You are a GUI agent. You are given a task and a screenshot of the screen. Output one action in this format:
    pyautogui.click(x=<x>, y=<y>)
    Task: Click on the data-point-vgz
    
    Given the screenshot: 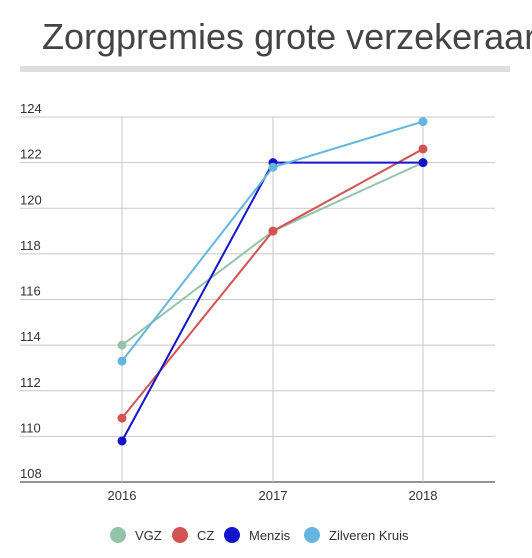 What is the action you would take?
    pyautogui.click(x=122, y=345)
    